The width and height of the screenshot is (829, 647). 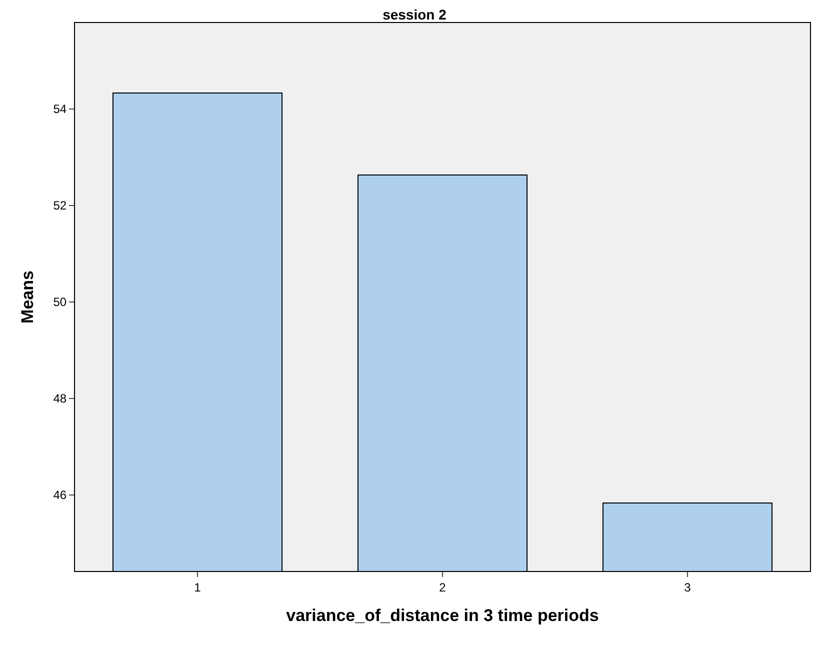 I want to click on y-tick-label: 54, so click(x=60, y=109).